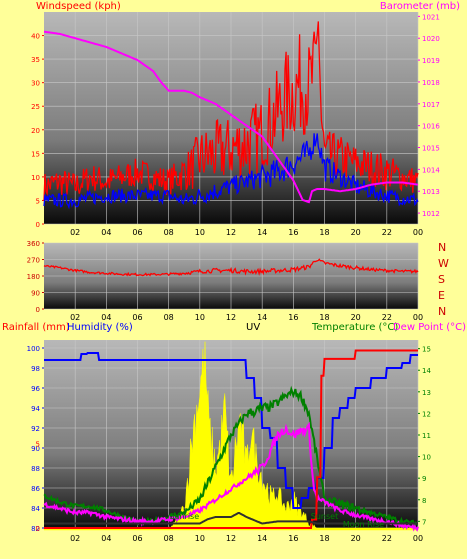  Describe the element at coordinates (38, 310) in the screenshot. I see `direction-tick-label: 0` at that location.